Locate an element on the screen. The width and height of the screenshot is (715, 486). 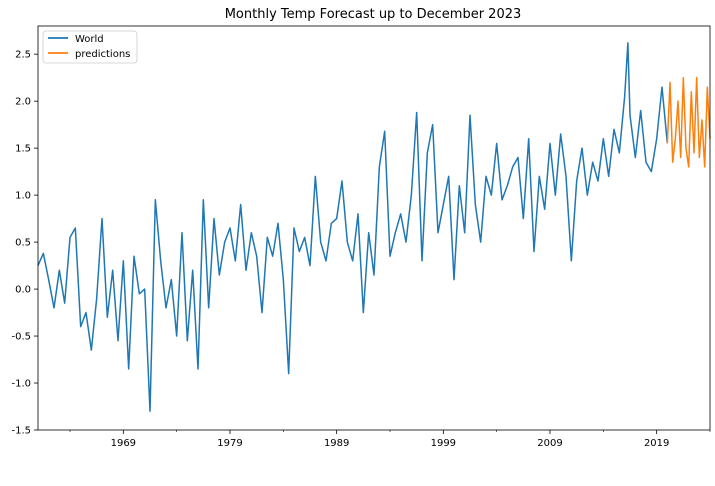
y-tick-label: 0.5 is located at coordinates (23, 243).